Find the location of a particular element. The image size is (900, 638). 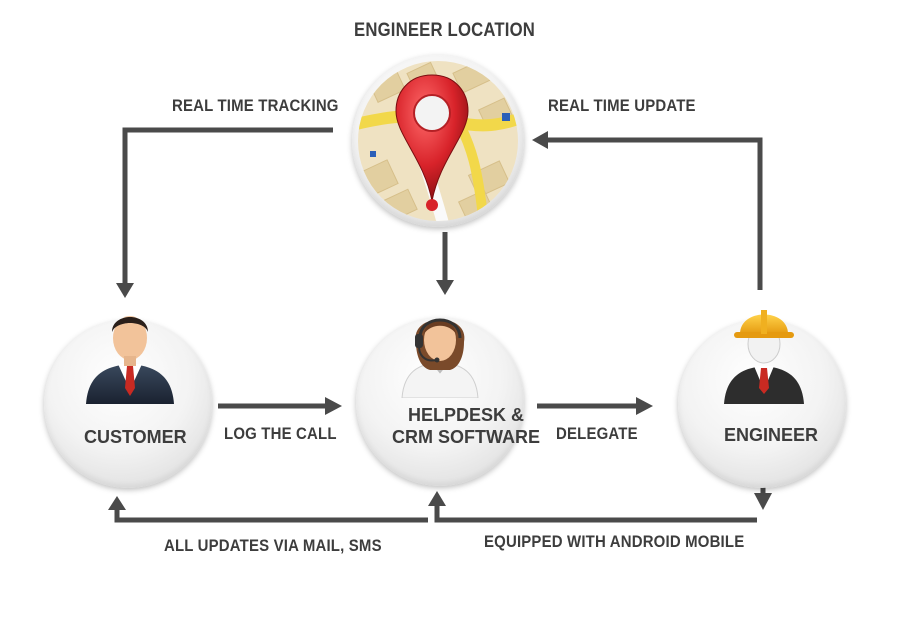

businessman-icon is located at coordinates (130, 360).